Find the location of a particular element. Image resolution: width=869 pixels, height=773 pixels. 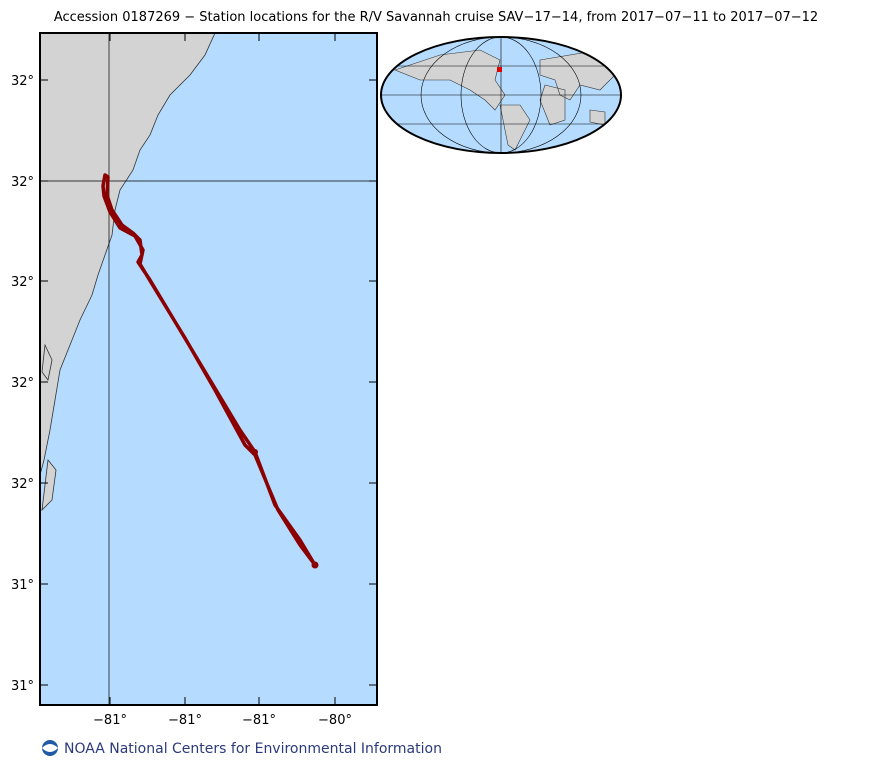

land is located at coordinates (128, 254).